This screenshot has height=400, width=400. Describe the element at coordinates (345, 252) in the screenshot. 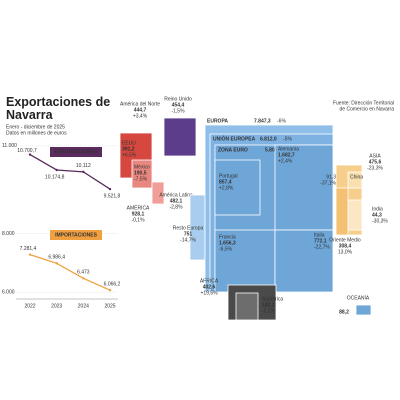

I see `region-change: 13,0%` at that location.